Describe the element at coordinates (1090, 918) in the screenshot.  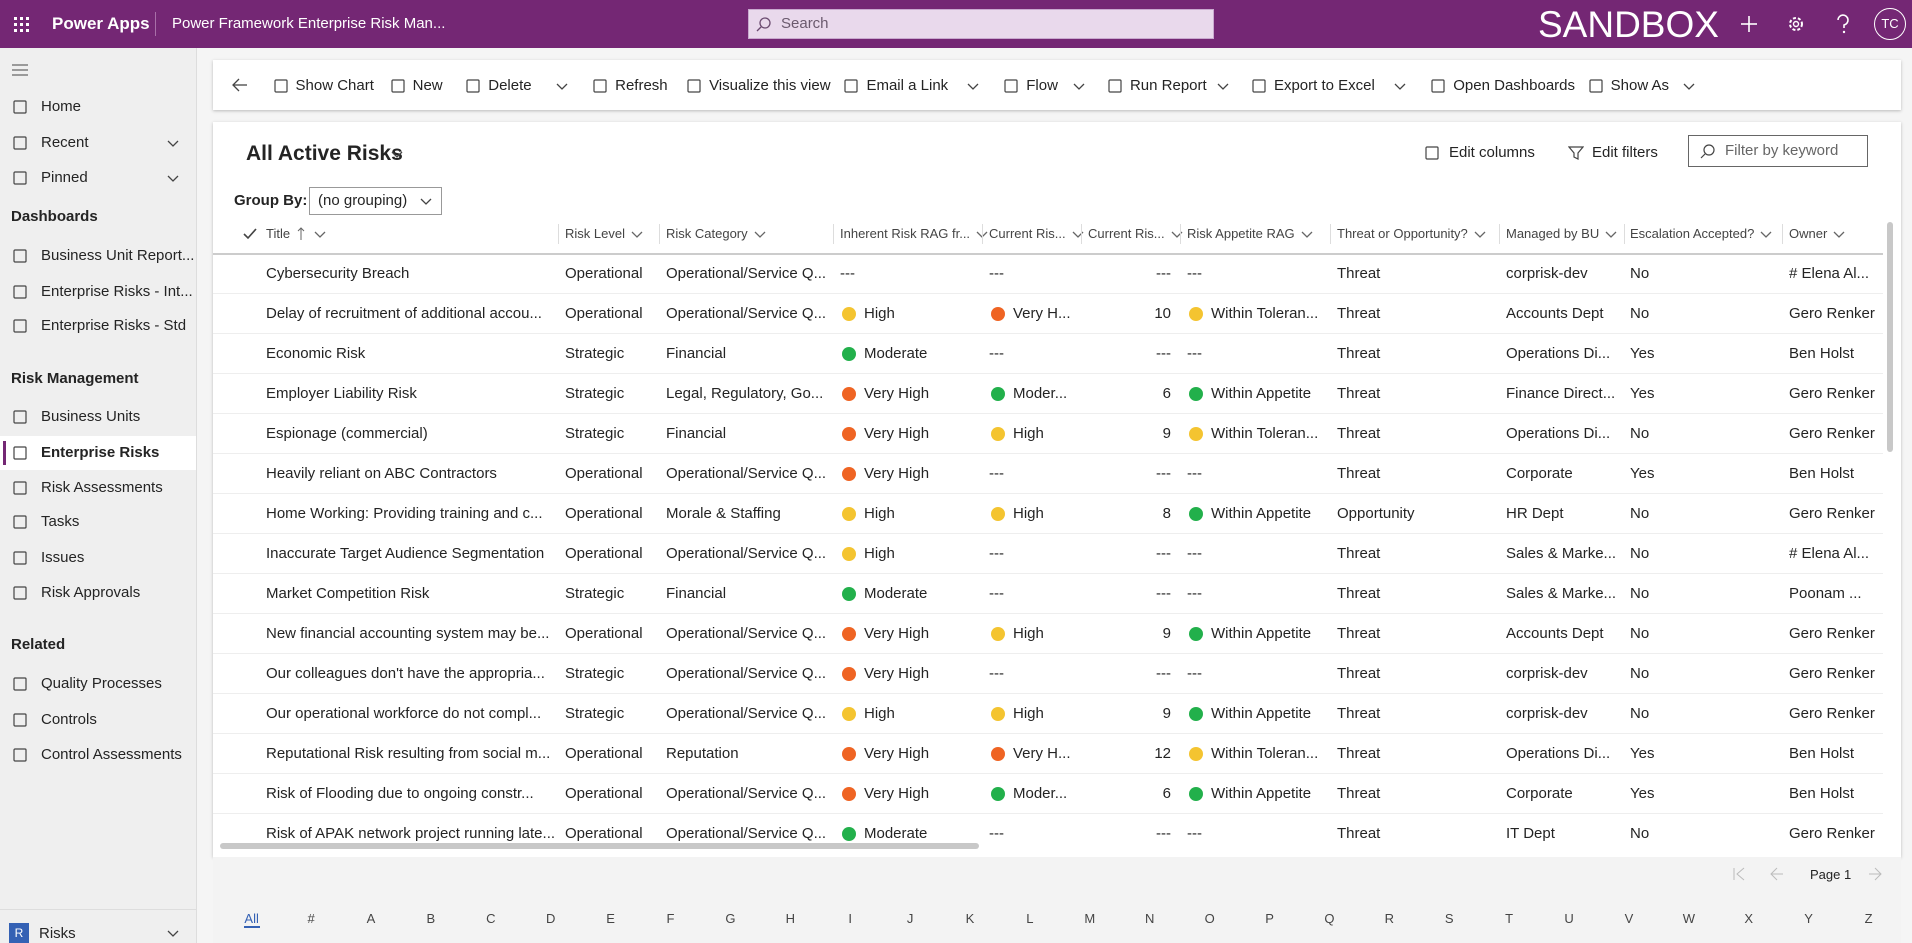
I see `jump-letter: M` at that location.